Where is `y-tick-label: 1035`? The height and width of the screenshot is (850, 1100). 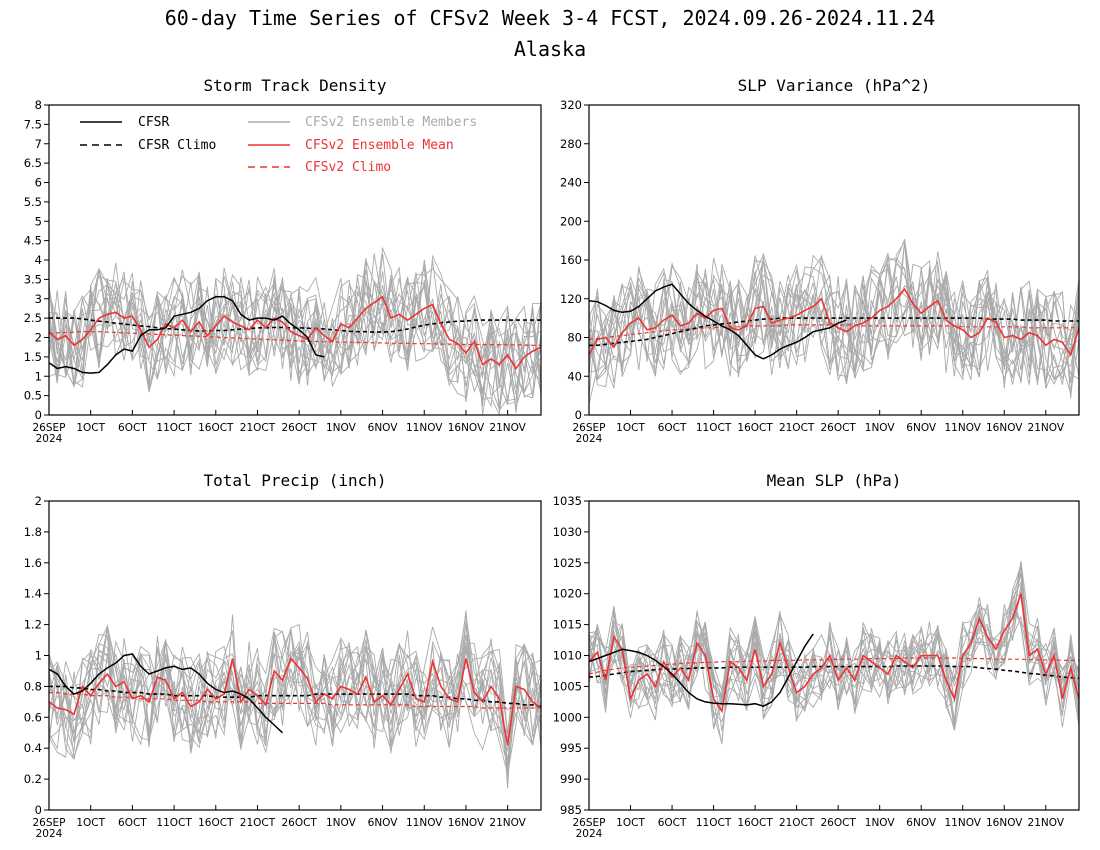
y-tick-label: 1035 is located at coordinates (567, 501).